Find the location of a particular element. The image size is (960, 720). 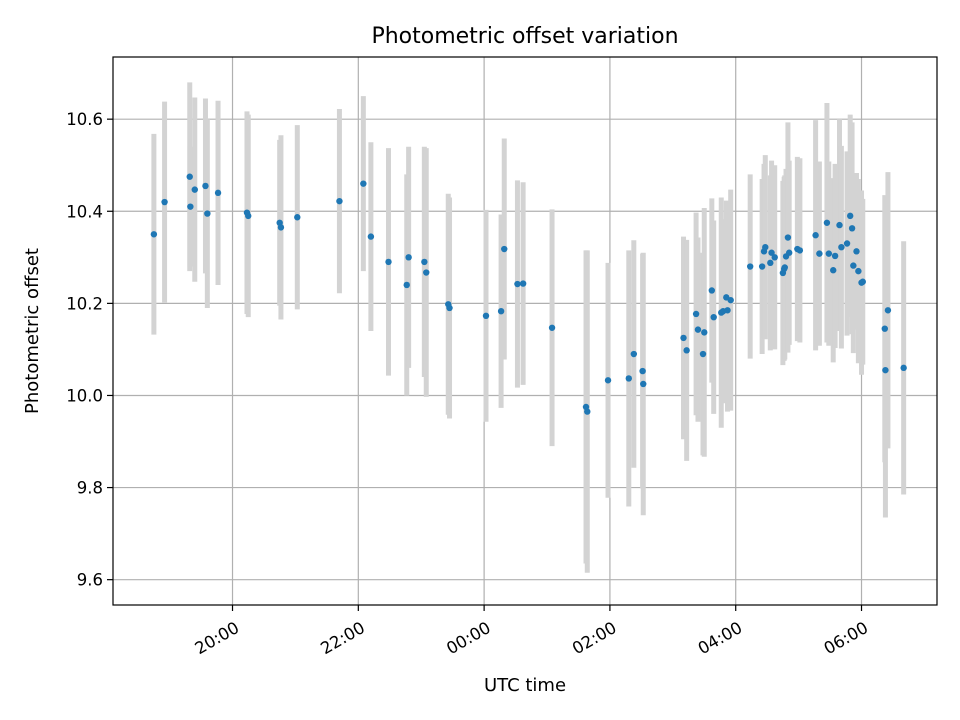

y-tick-label: 9.6 is located at coordinates (90, 580).